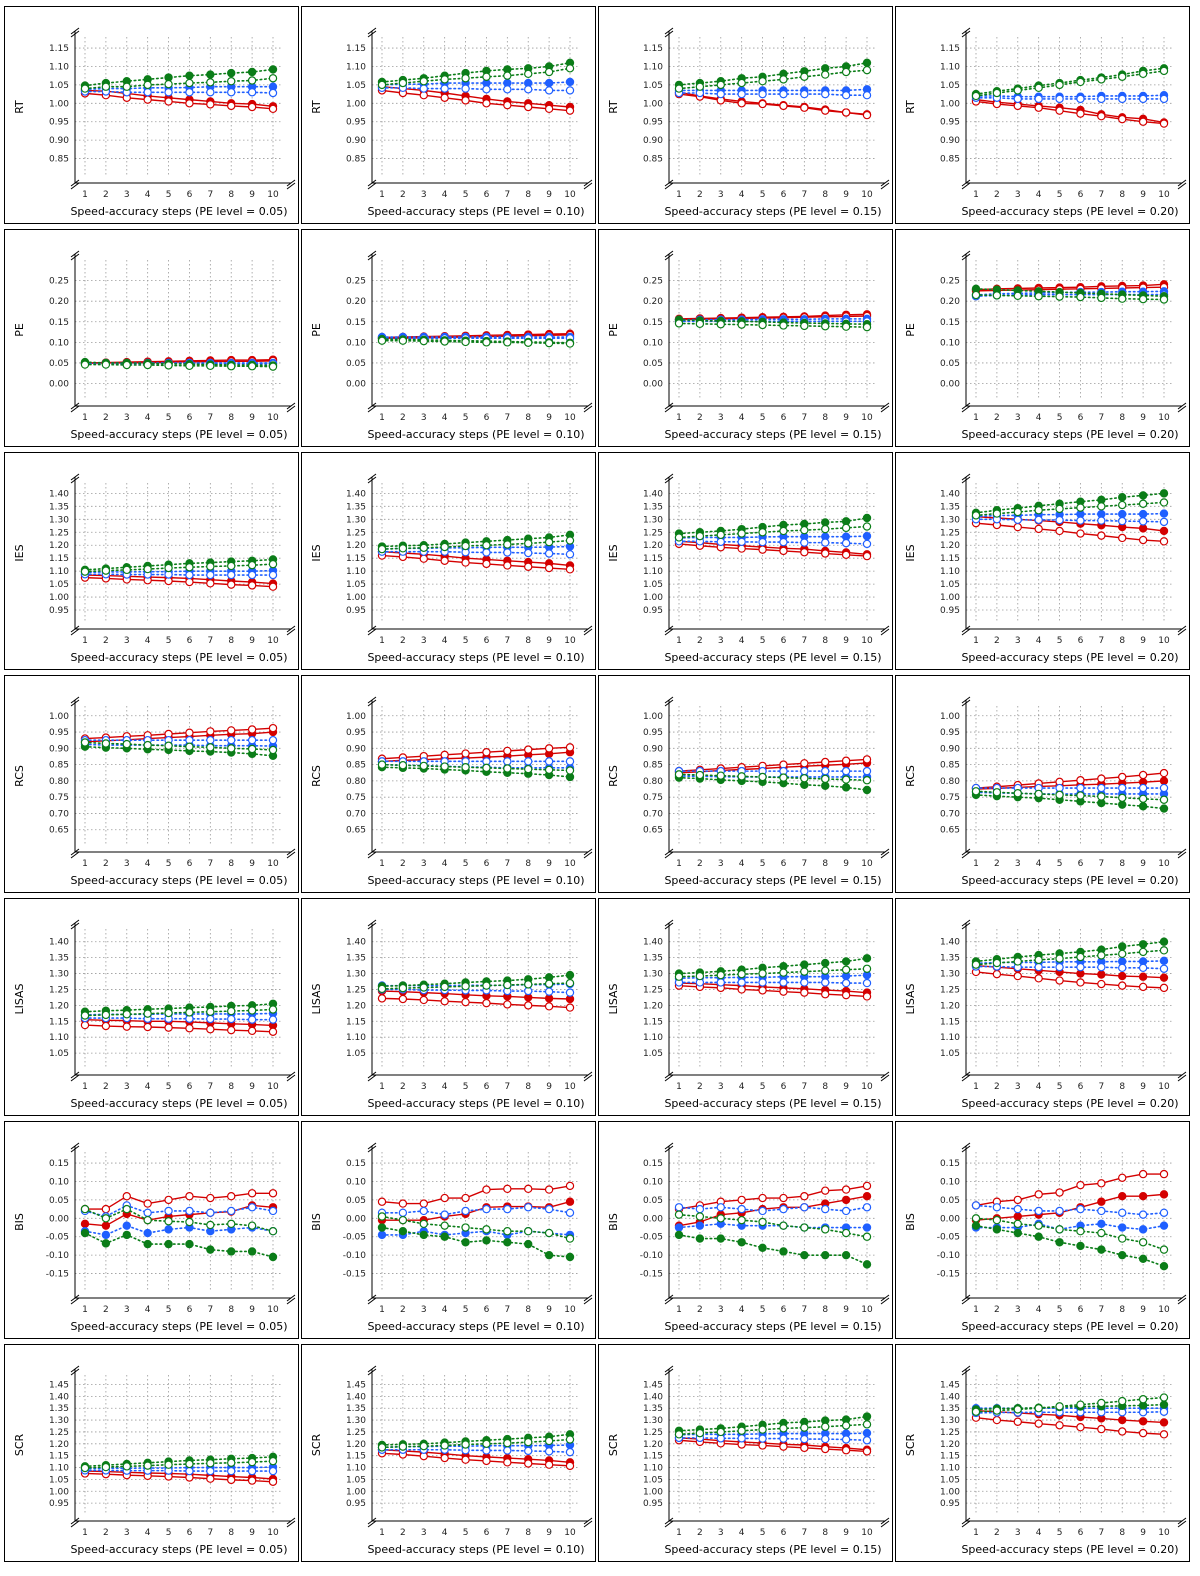  Describe the element at coordinates (85, 1533) in the screenshot. I see `x-tick-label: 1` at that location.